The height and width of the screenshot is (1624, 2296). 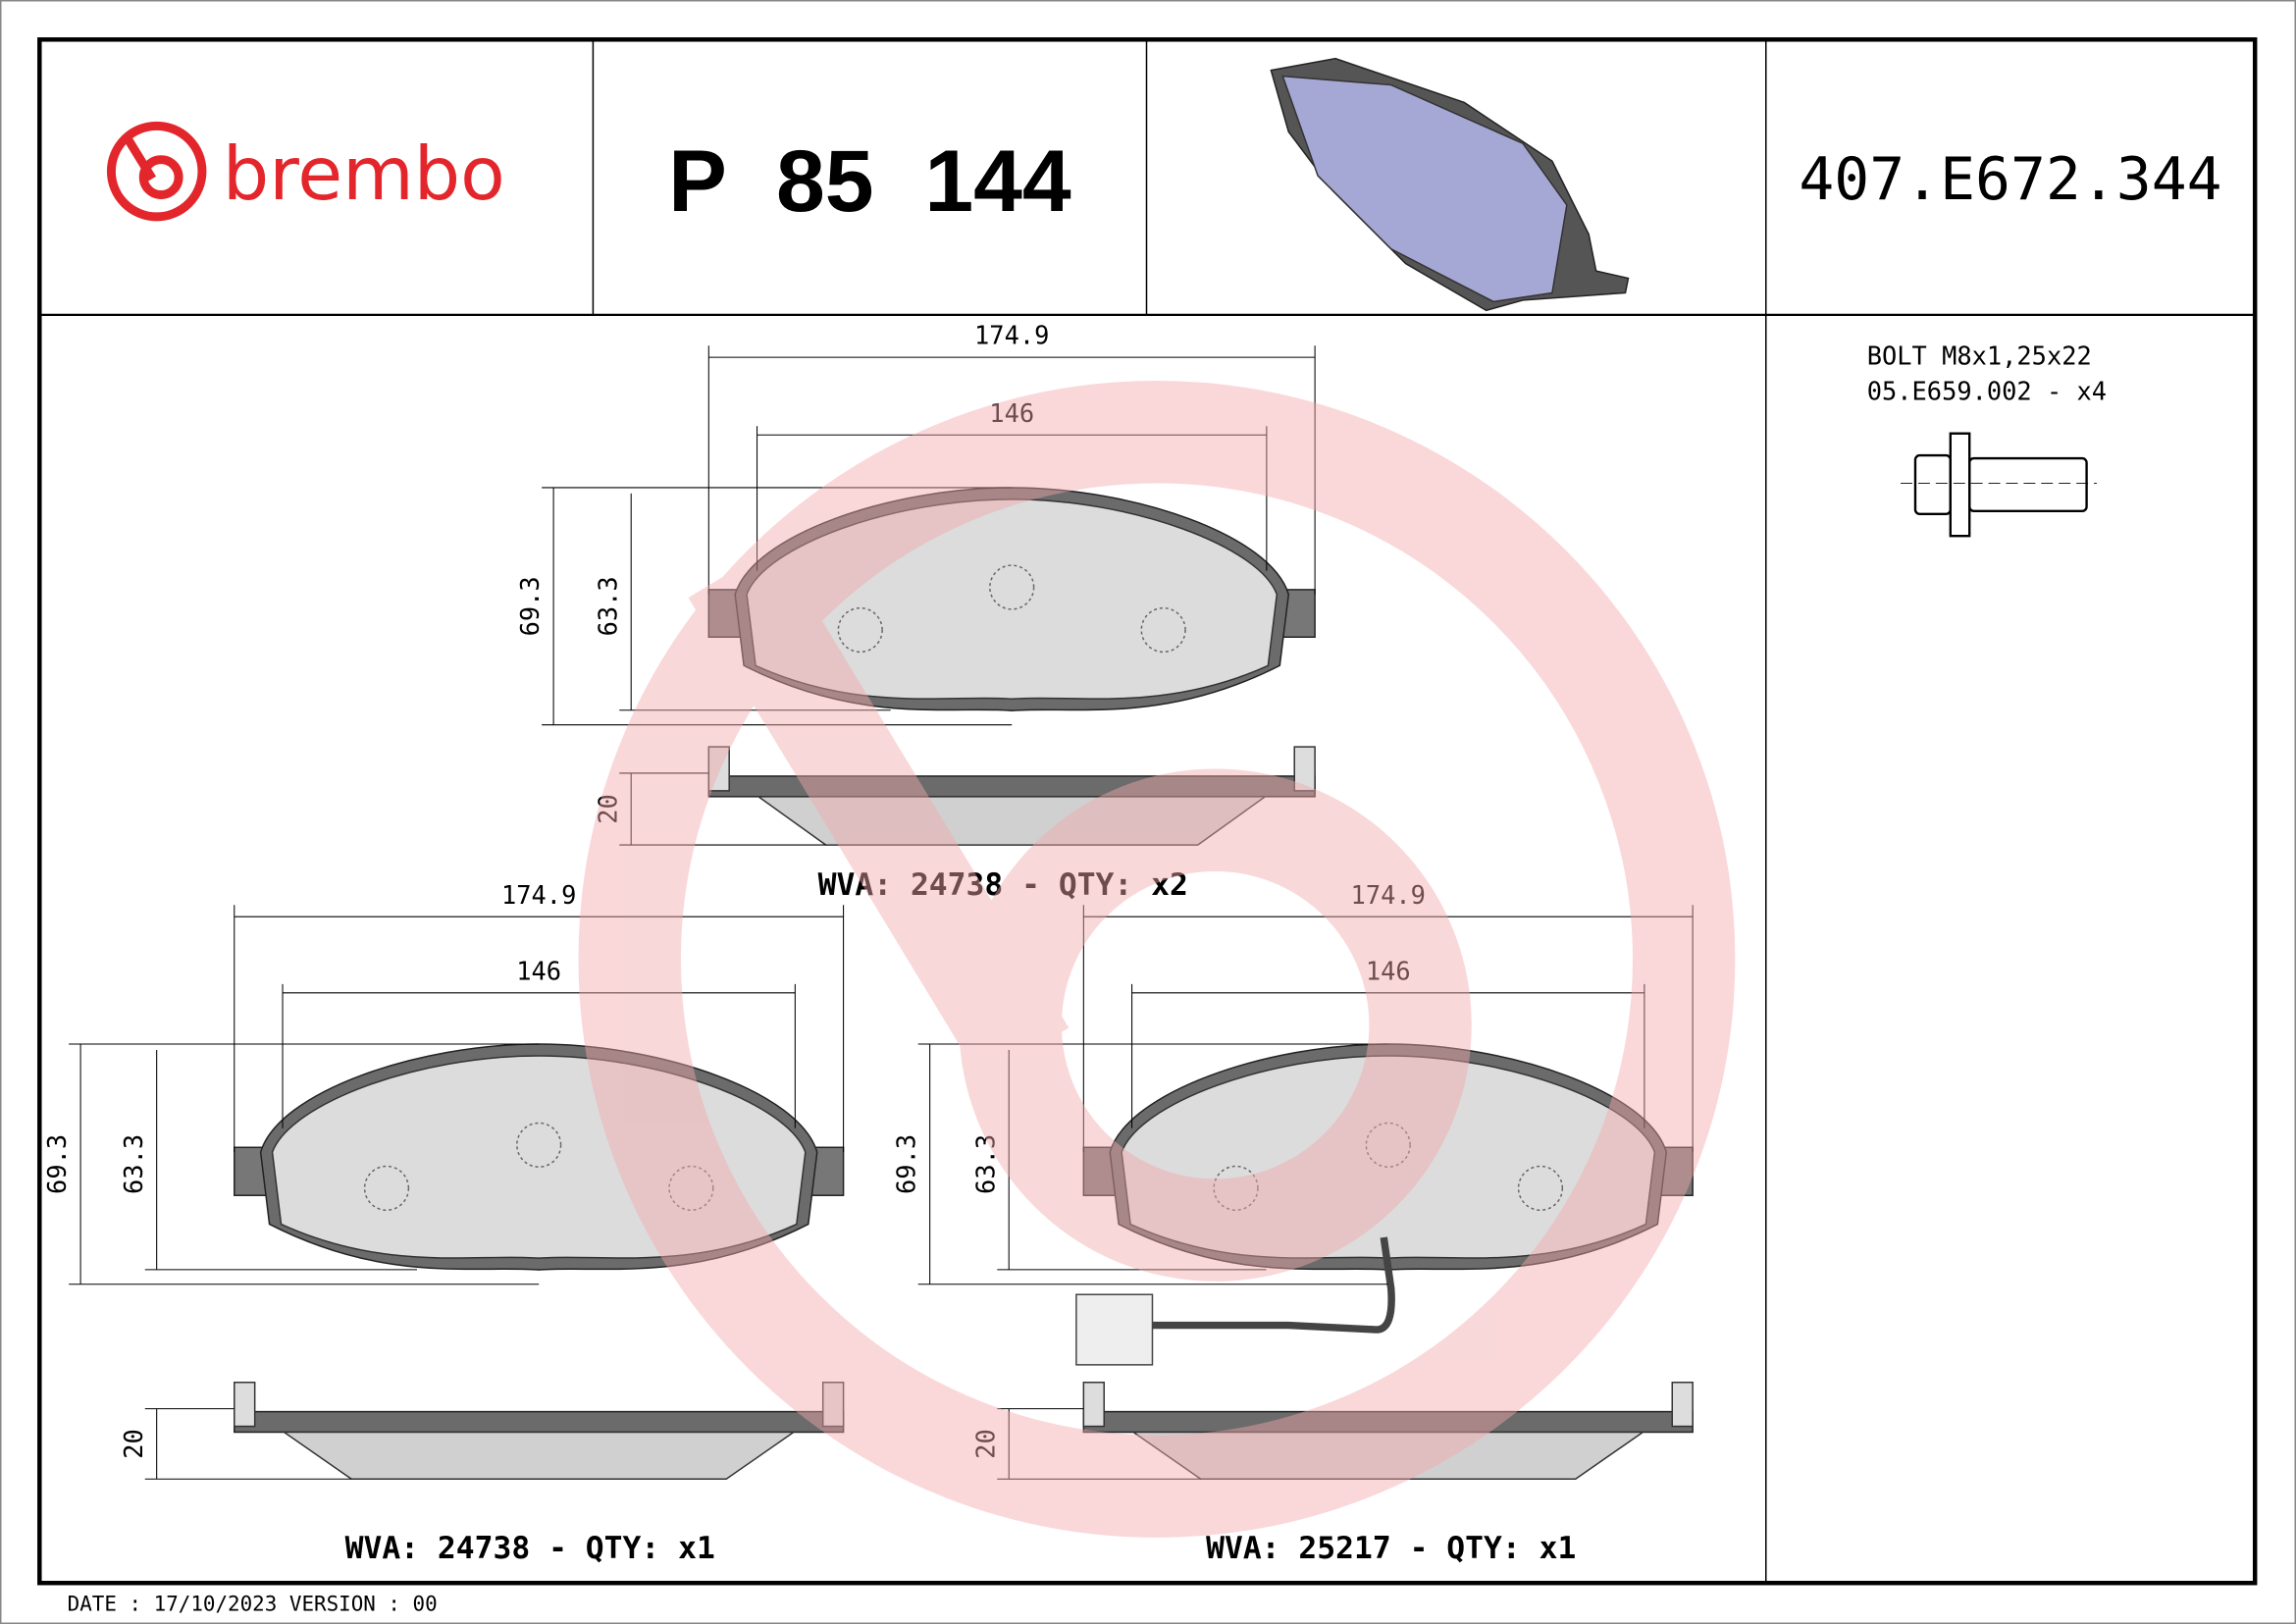 I want to click on pad-ear, so click(x=827, y=1171).